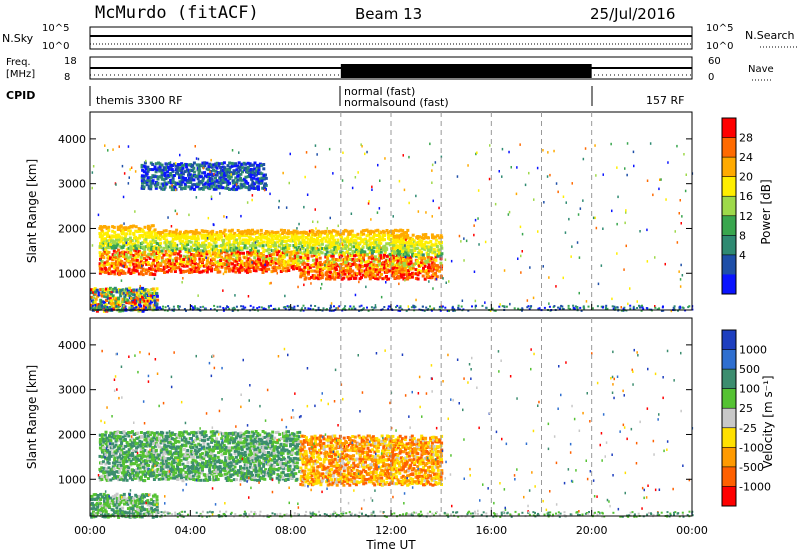  Describe the element at coordinates (714, 61) in the screenshot. I see `nave-tick-top: 60` at that location.